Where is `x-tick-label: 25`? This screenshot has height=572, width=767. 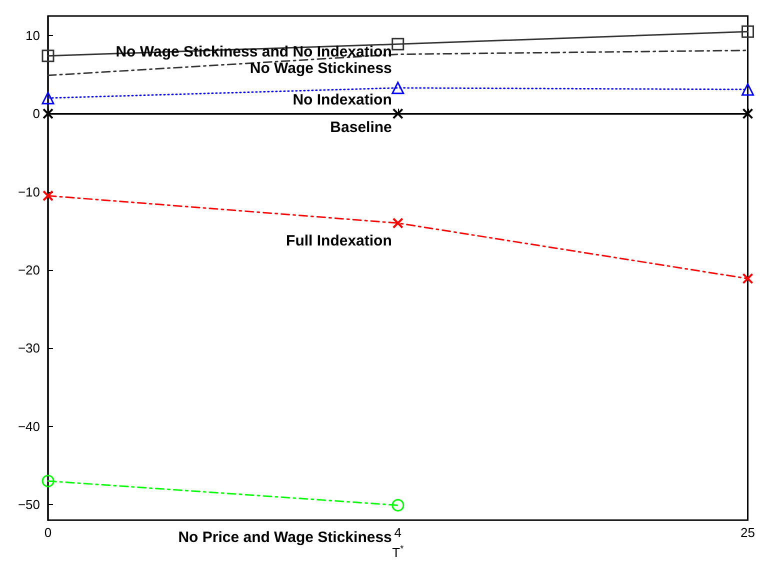 x-tick-label: 25 is located at coordinates (748, 532).